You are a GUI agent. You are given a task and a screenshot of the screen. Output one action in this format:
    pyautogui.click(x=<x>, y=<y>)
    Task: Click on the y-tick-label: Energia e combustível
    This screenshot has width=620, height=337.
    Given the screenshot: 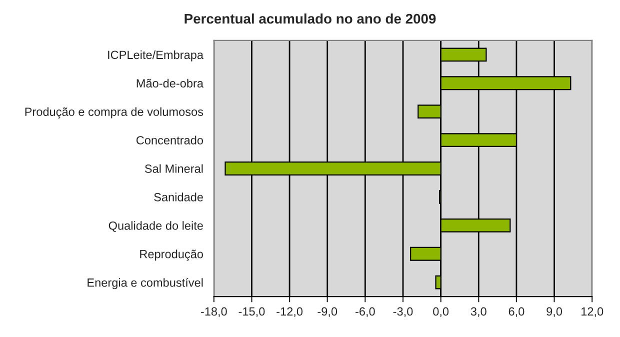 What is the action you would take?
    pyautogui.click(x=145, y=284)
    